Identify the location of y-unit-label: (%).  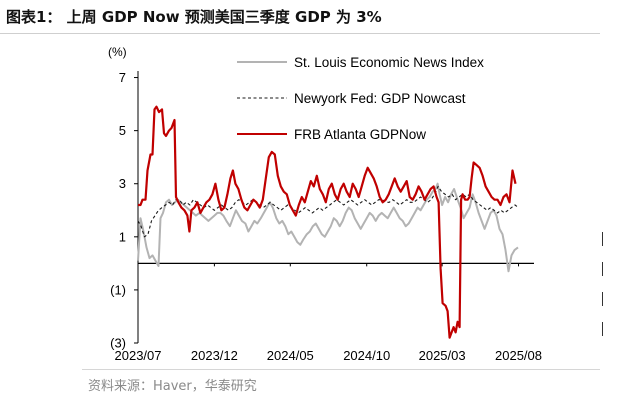
(117, 52).